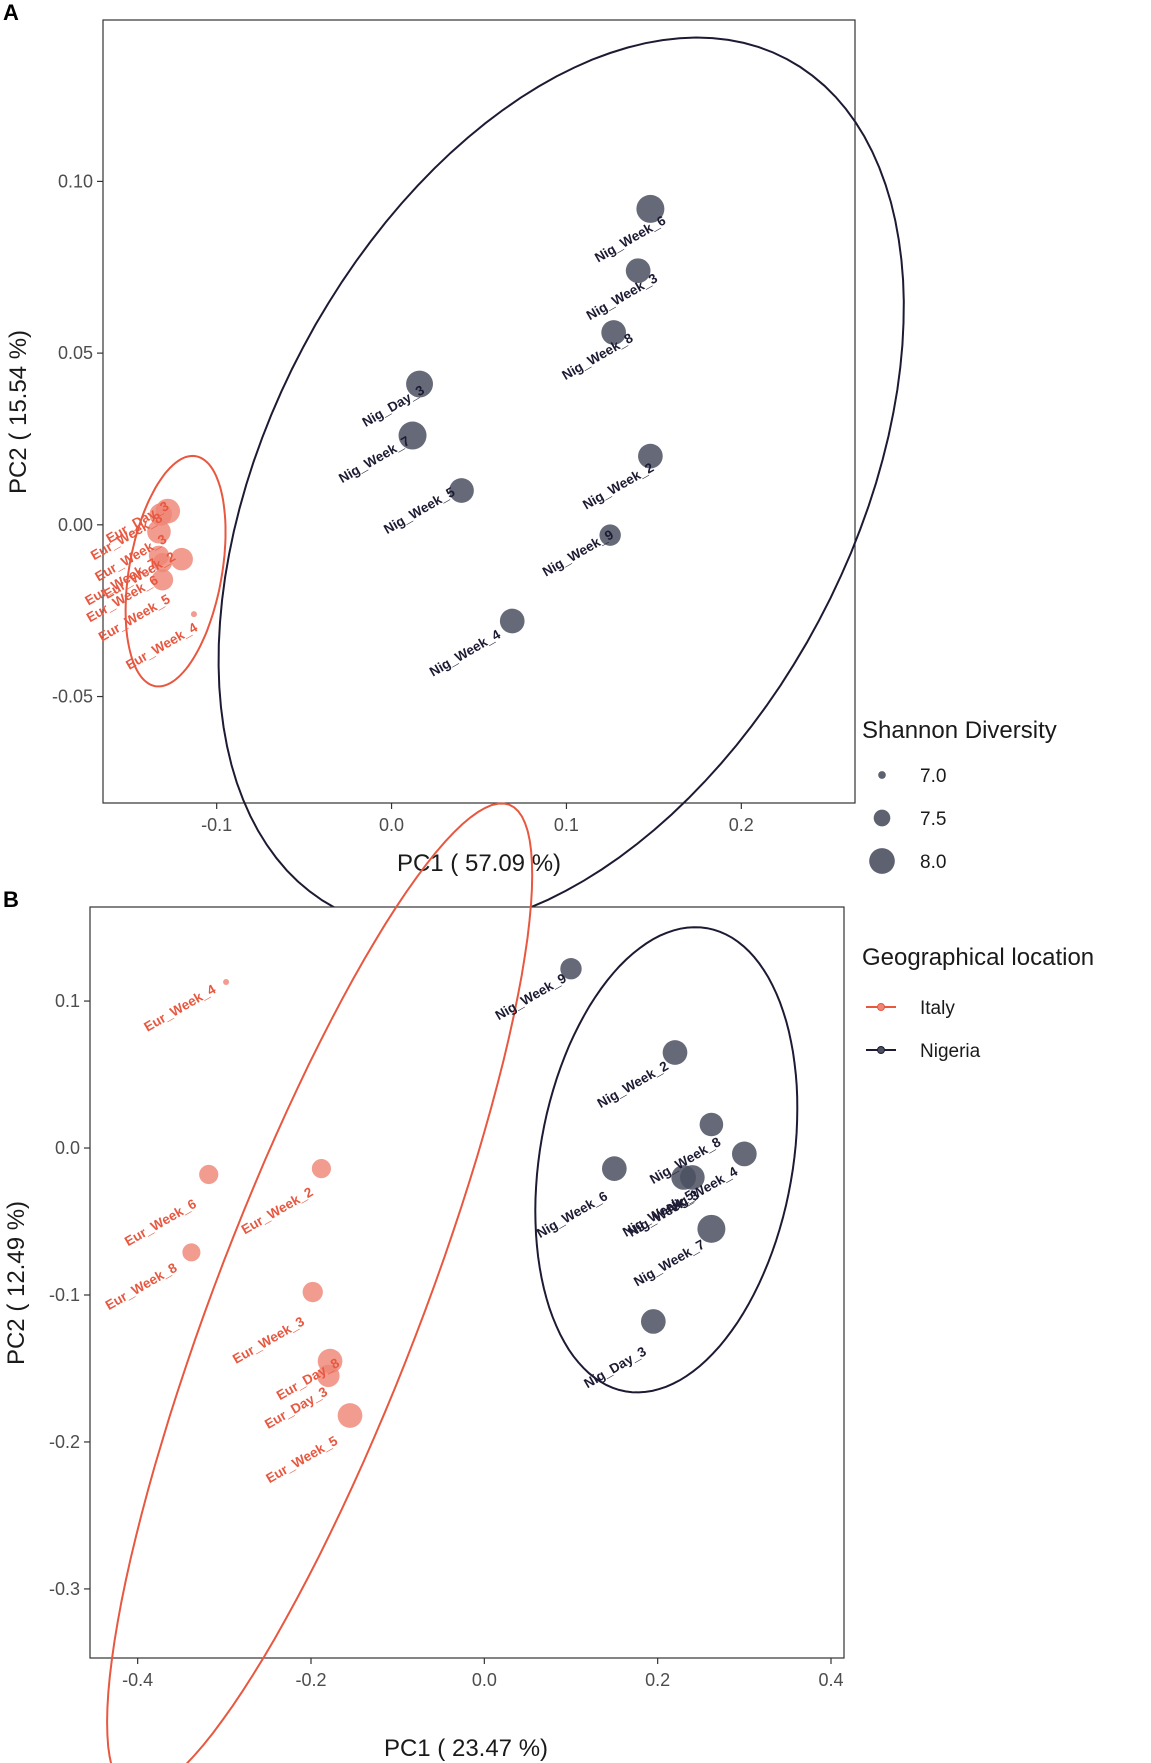 This screenshot has height=1763, width=1151. What do you see at coordinates (67, 1001) in the screenshot?
I see `y-tick-label: 0.1` at bounding box center [67, 1001].